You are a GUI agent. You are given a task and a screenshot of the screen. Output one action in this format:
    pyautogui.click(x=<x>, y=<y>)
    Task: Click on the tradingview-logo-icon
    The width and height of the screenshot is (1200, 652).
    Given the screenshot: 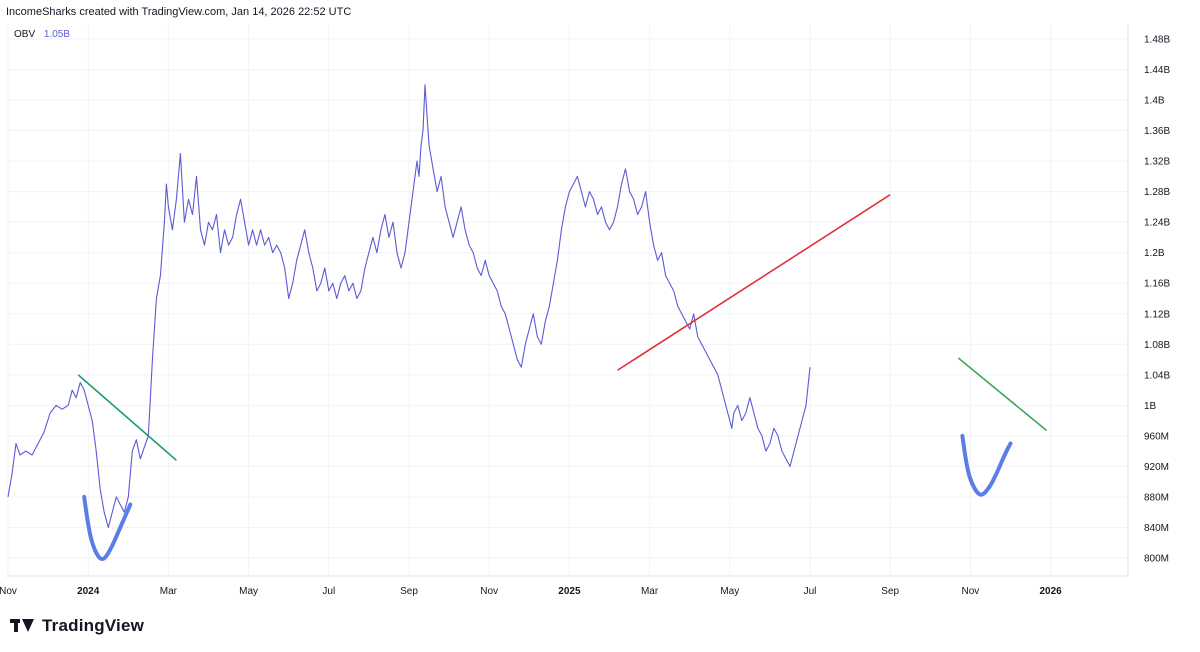 What is the action you would take?
    pyautogui.click(x=23, y=626)
    